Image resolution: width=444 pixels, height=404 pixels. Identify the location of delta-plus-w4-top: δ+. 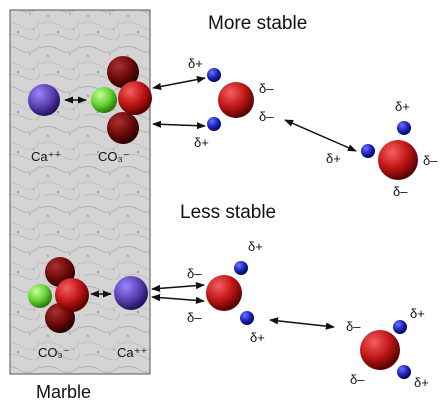
(417, 313).